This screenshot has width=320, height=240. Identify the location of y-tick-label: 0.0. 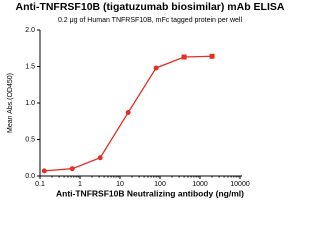
(30, 176).